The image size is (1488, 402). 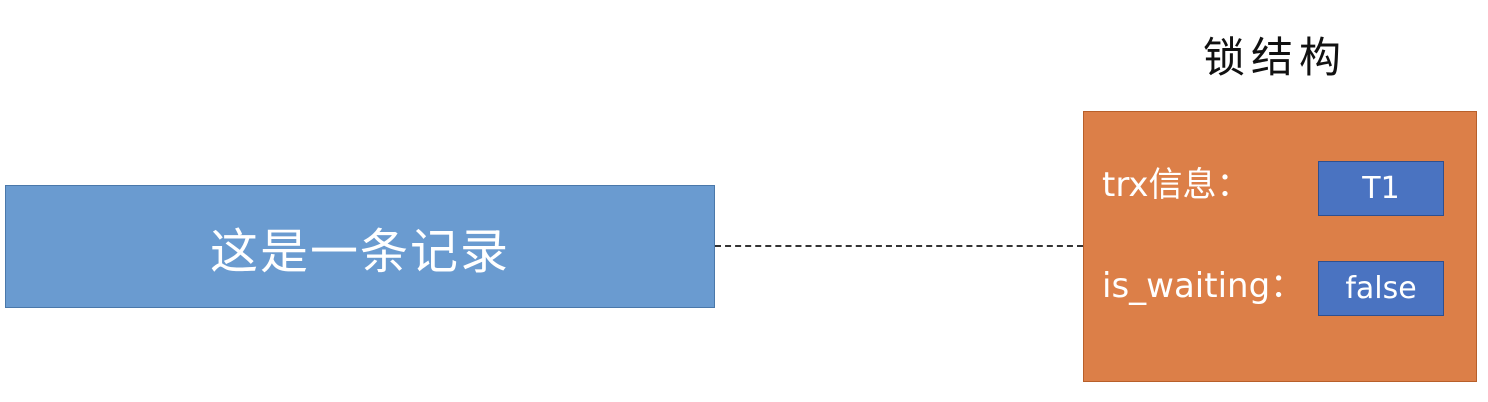 What do you see at coordinates (359, 251) in the screenshot?
I see `record-label: 这是一条记录` at bounding box center [359, 251].